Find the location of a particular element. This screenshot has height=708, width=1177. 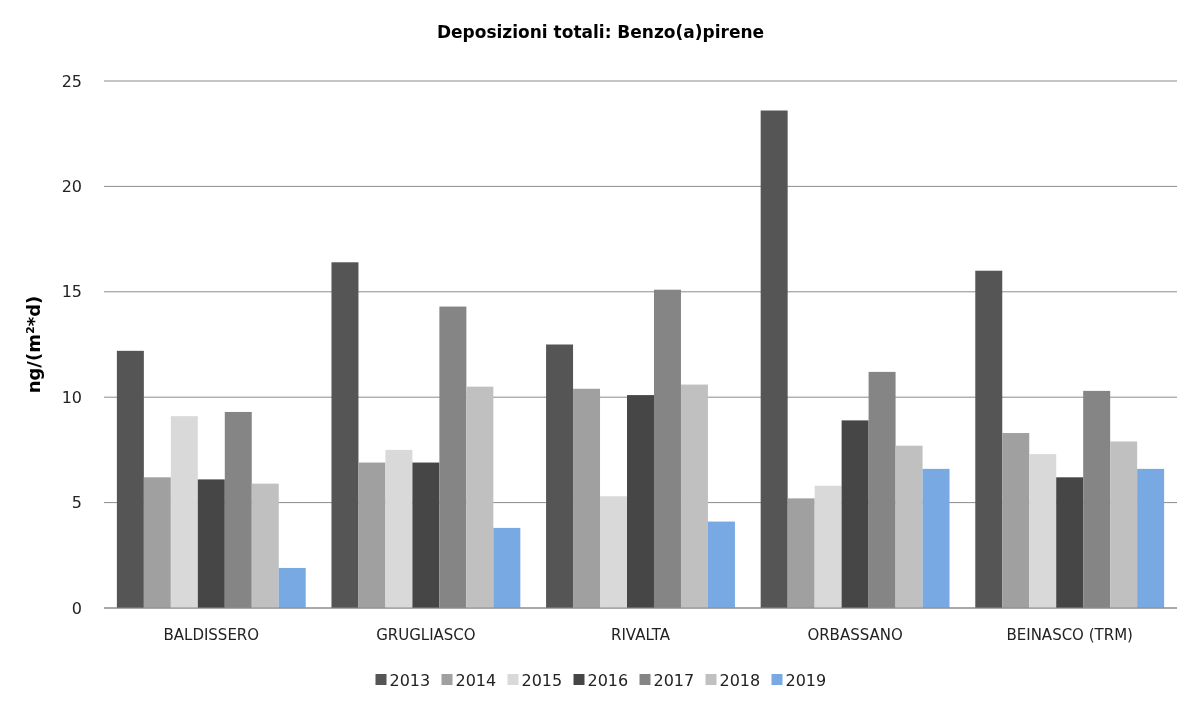

legend-label: 2018 is located at coordinates (740, 680).